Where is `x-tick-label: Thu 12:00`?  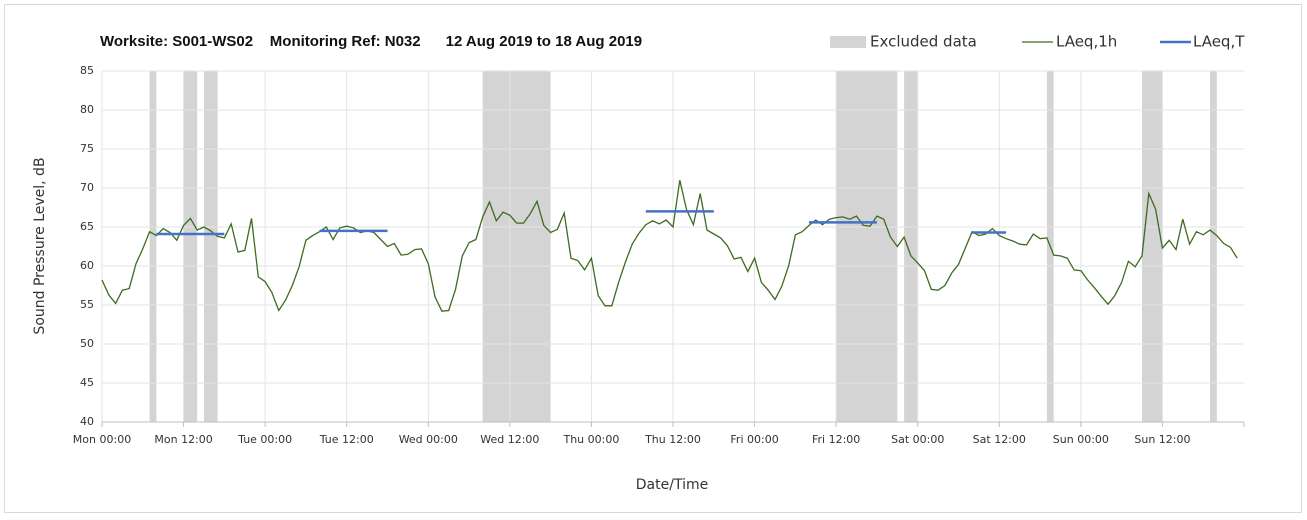 x-tick-label: Thu 12:00 is located at coordinates (672, 439).